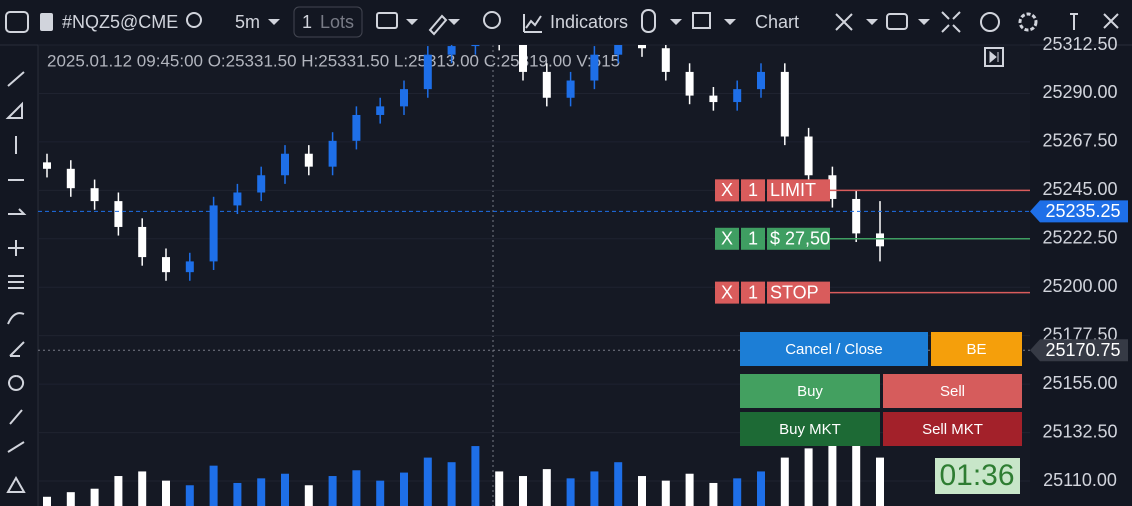 Image resolution: width=1132 pixels, height=506 pixels. I want to click on mouse-icon, so click(648, 21).